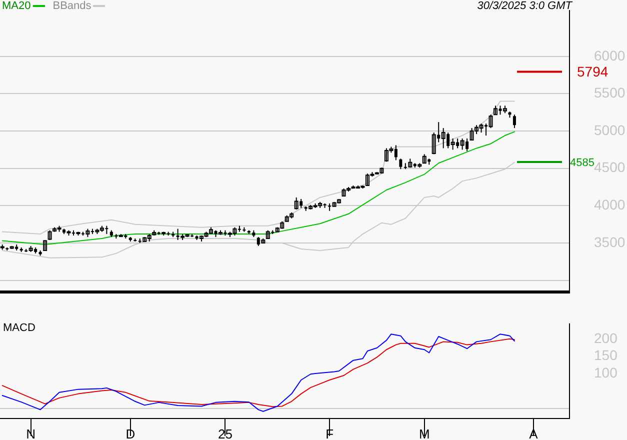 This screenshot has height=440, width=627. What do you see at coordinates (424, 433) in the screenshot?
I see `x-tick-label: M` at bounding box center [424, 433].